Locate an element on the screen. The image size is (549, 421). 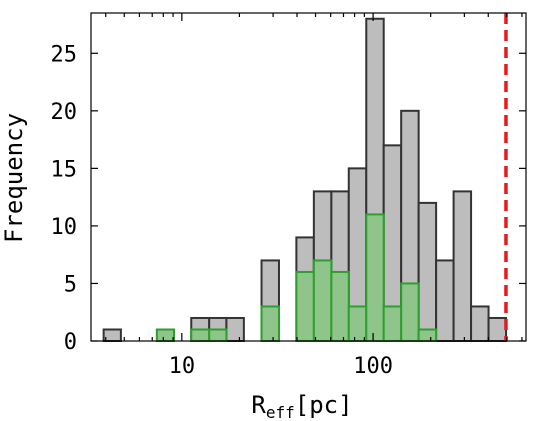
y-tick-label: 20 is located at coordinates (64, 112).